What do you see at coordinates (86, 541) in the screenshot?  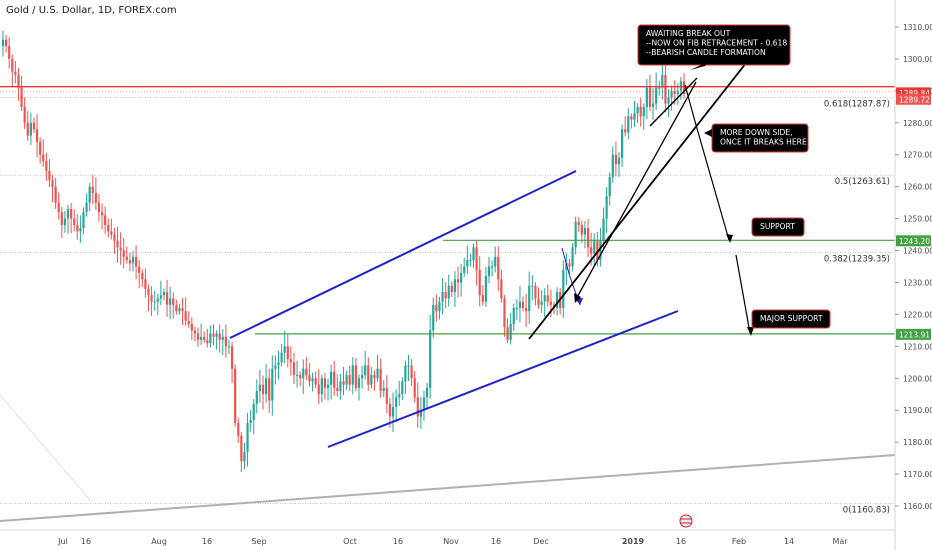 I see `x-tick-label: 16` at bounding box center [86, 541].